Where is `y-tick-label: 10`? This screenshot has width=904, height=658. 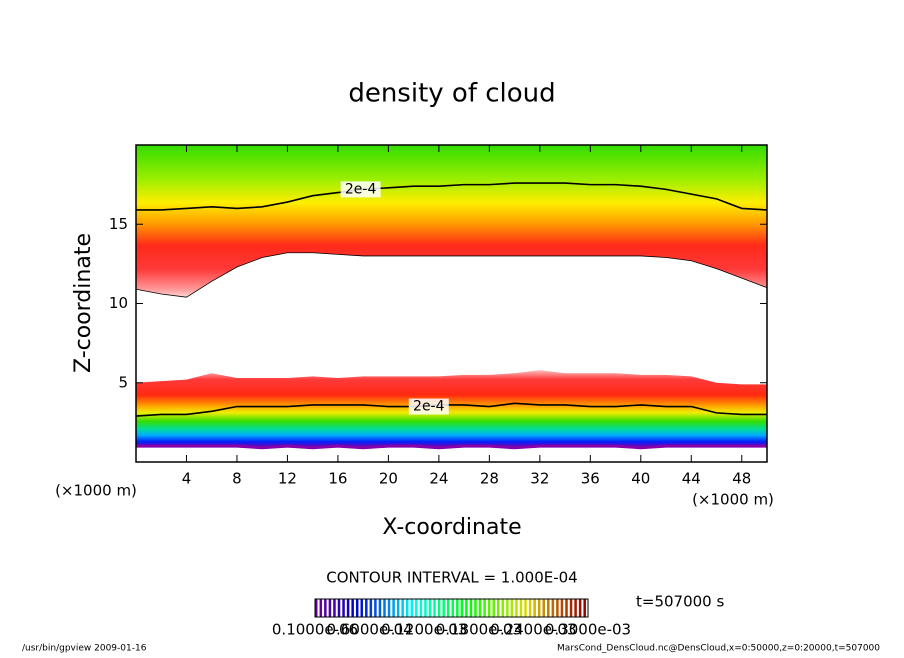
y-tick-label: 10 is located at coordinates (118, 303).